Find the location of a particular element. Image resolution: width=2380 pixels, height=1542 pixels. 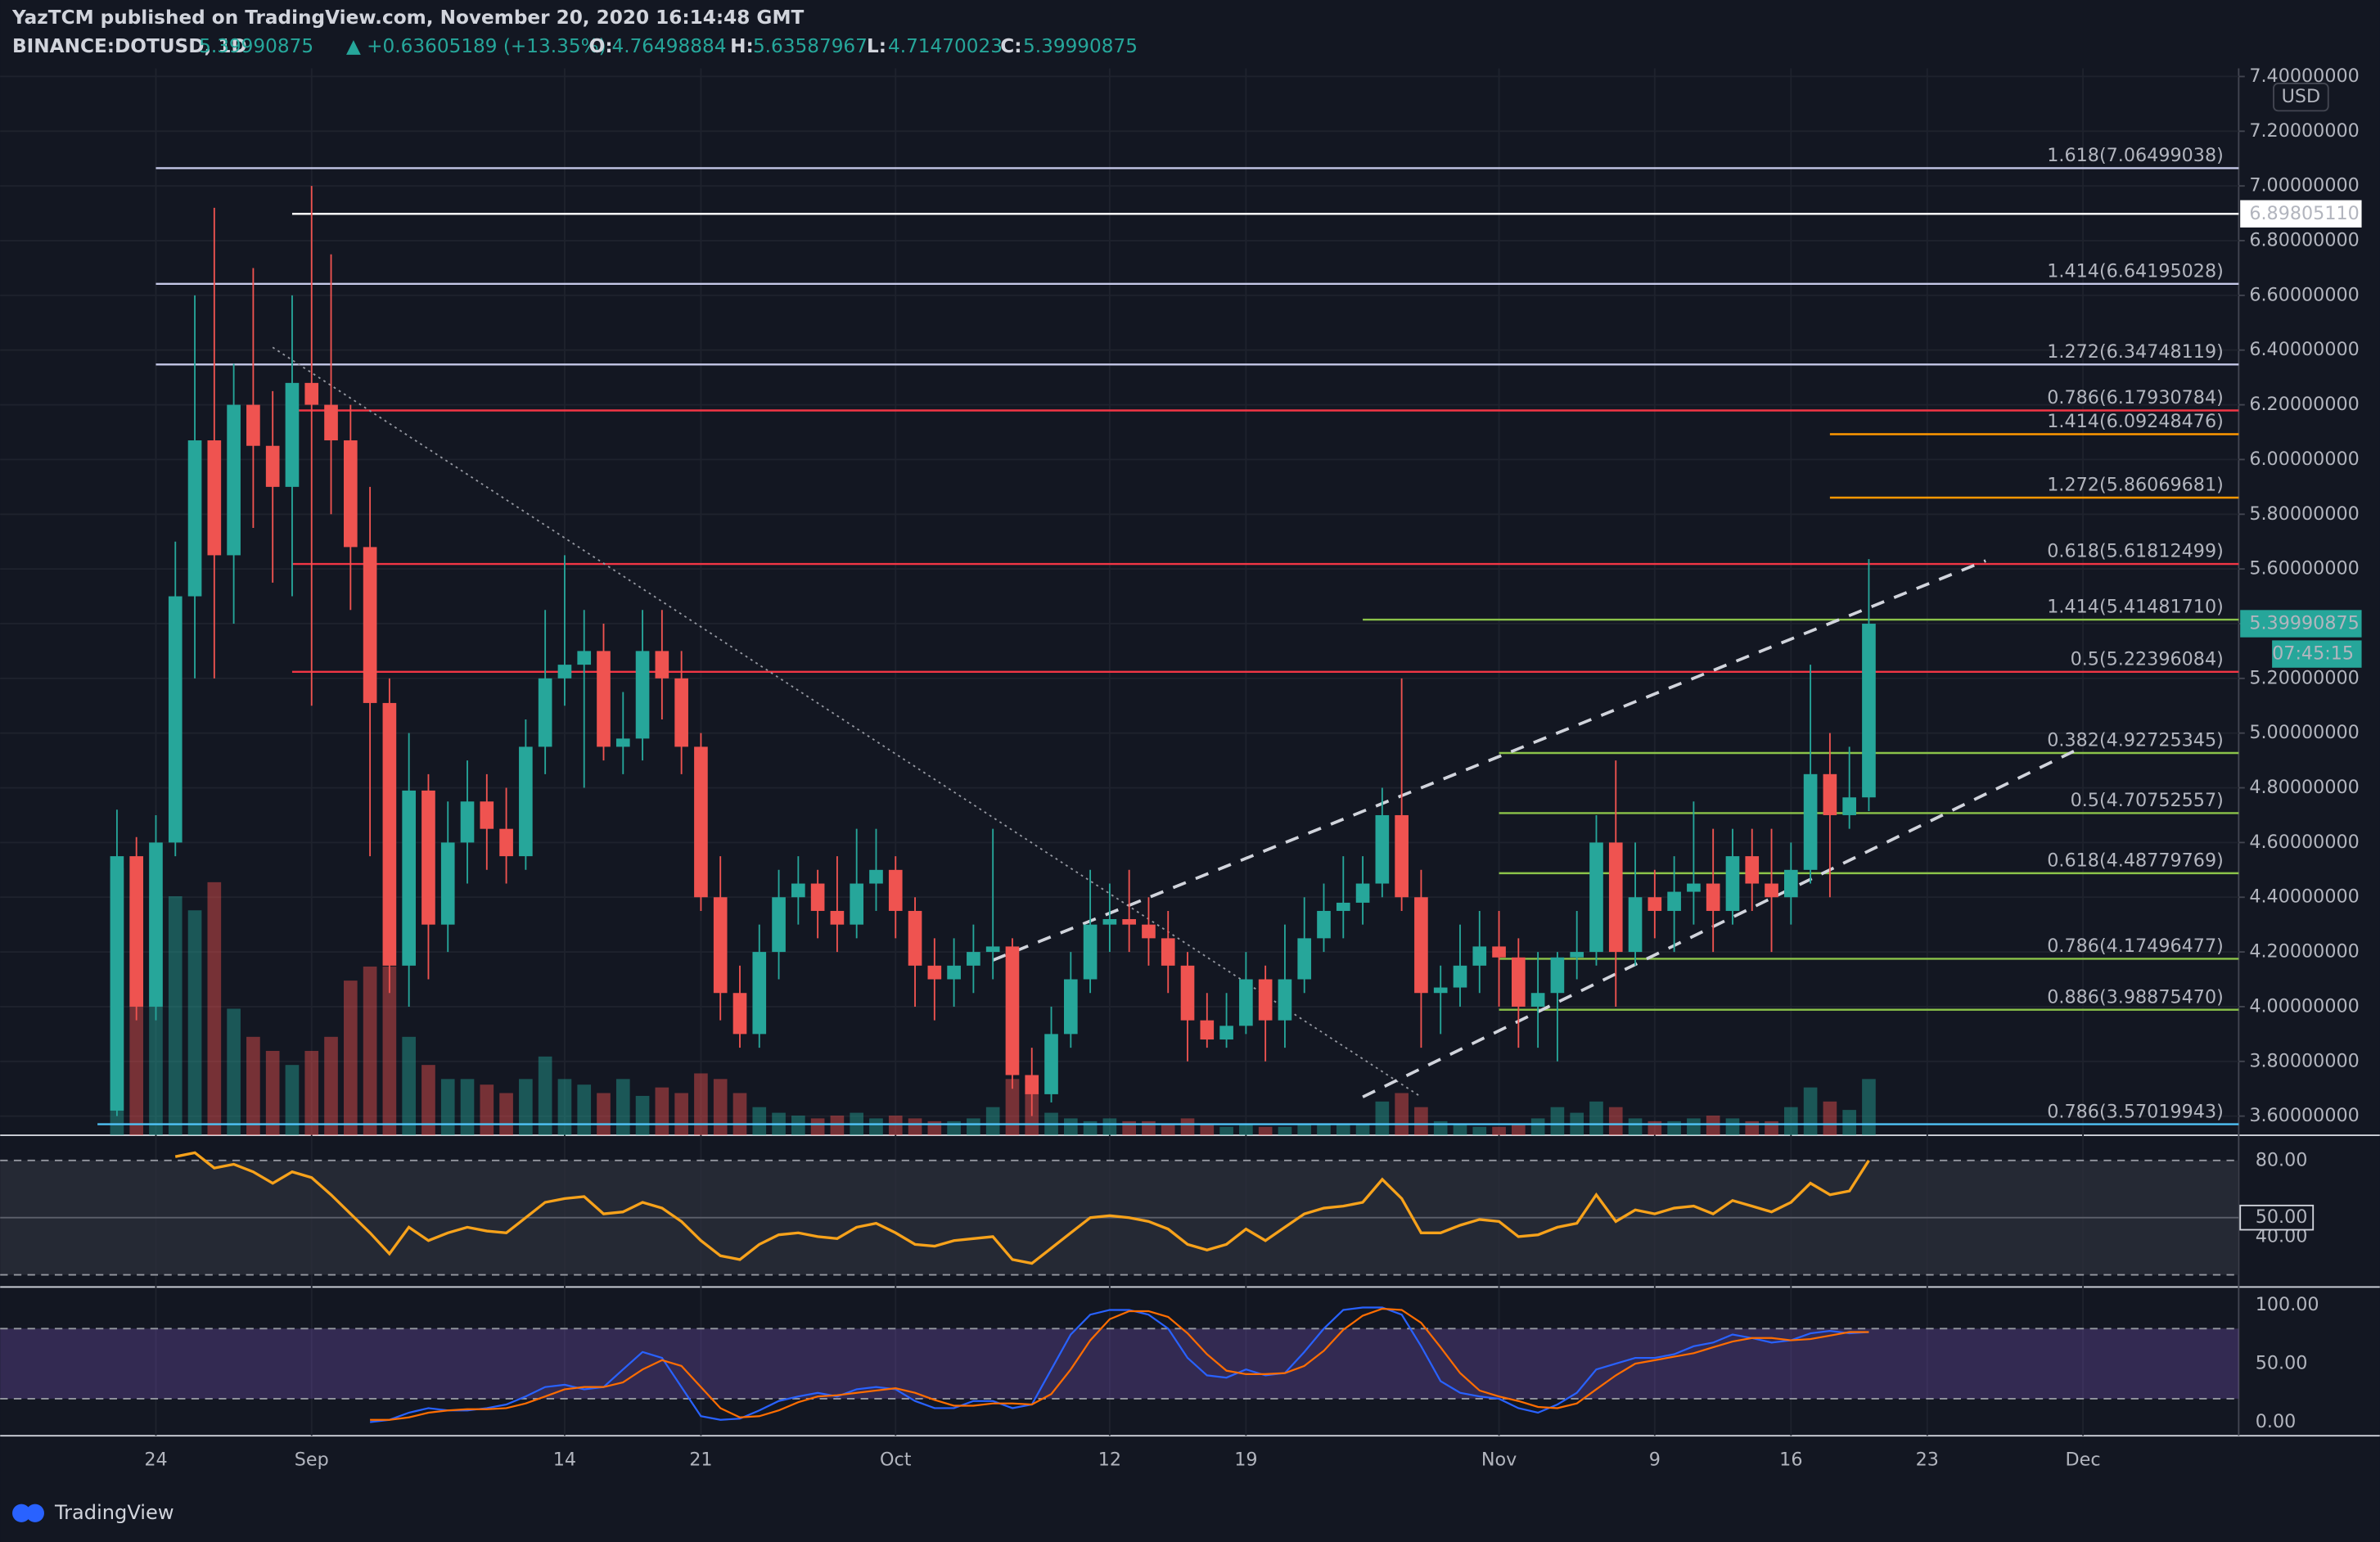

stoch-tick-label: 50.00 is located at coordinates (2282, 1364).